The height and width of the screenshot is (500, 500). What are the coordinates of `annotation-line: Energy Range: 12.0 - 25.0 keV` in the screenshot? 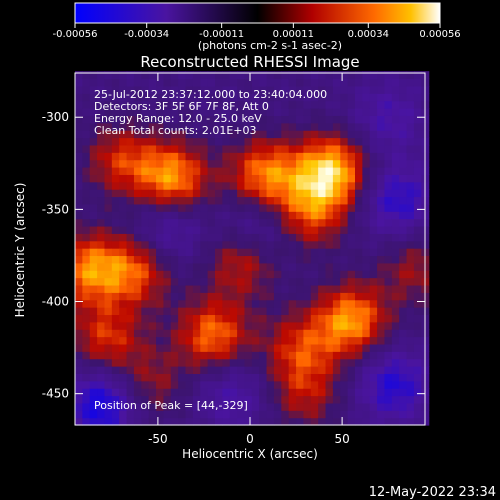 It's located at (178, 118).